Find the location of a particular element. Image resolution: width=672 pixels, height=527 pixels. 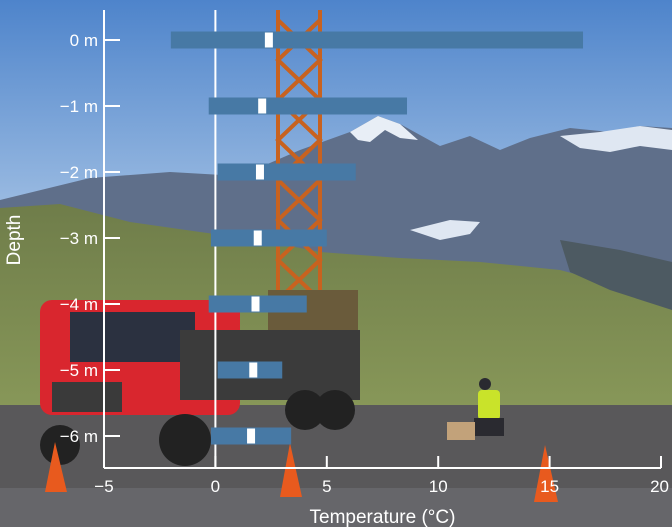

y-tick-label: −5 m is located at coordinates (79, 370).